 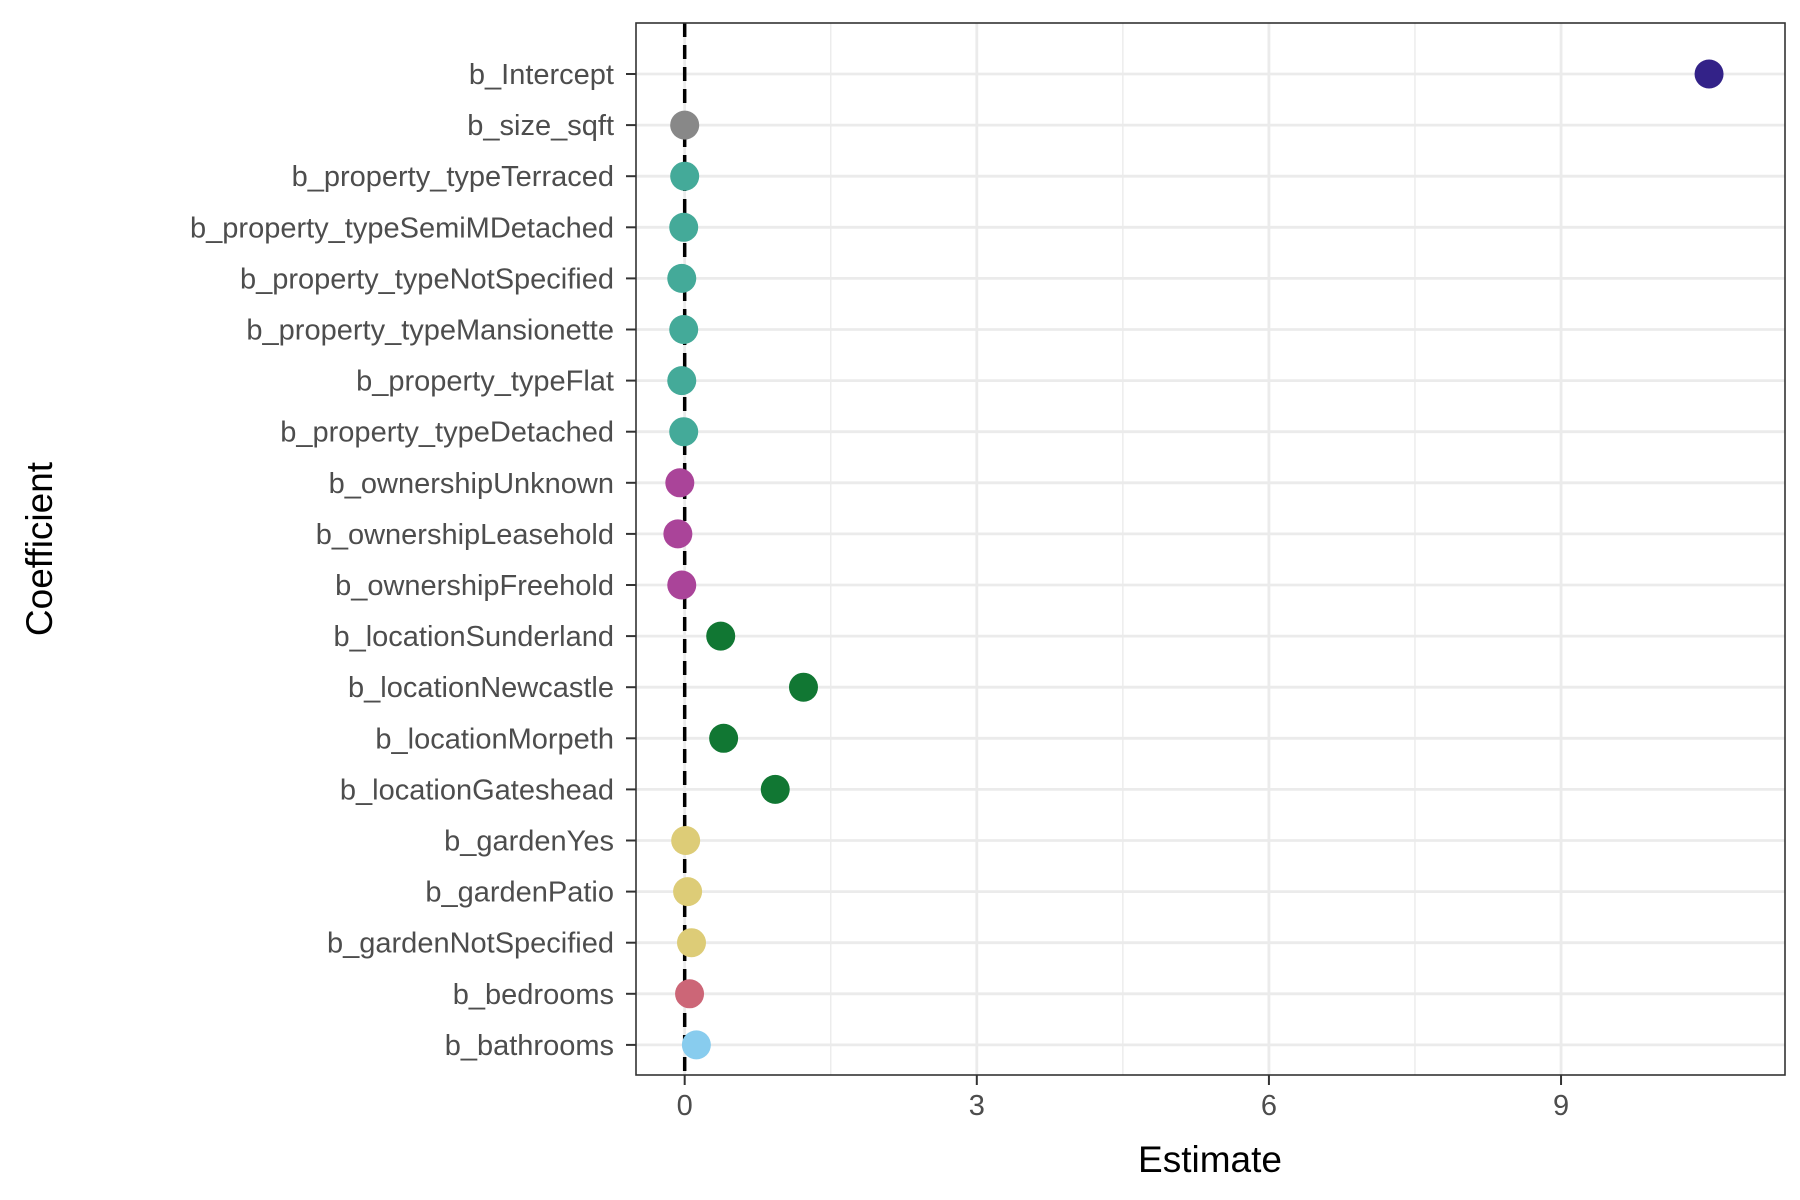 I want to click on point-b_locationSunderland, so click(x=721, y=636).